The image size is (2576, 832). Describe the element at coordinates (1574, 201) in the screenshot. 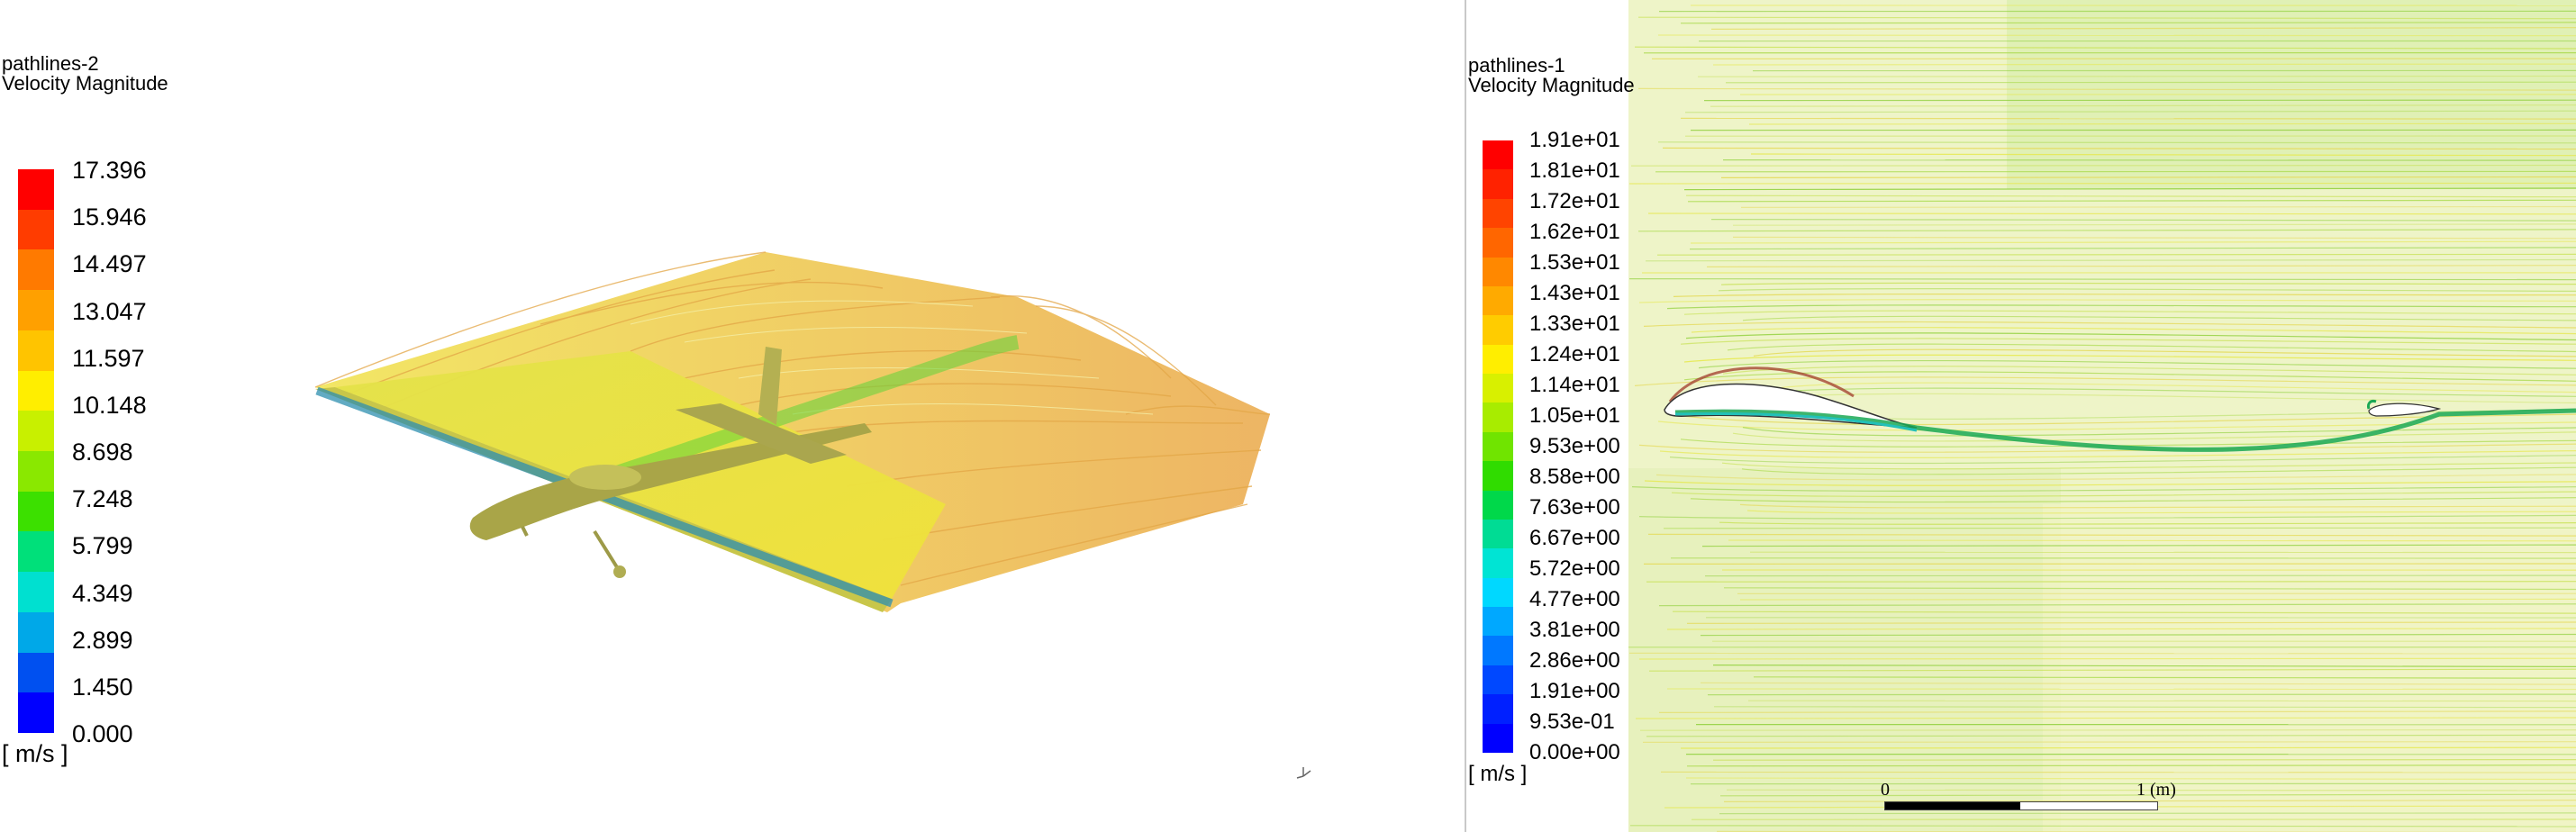

I see `color-bar-tick-label: 1.72e+01` at that location.